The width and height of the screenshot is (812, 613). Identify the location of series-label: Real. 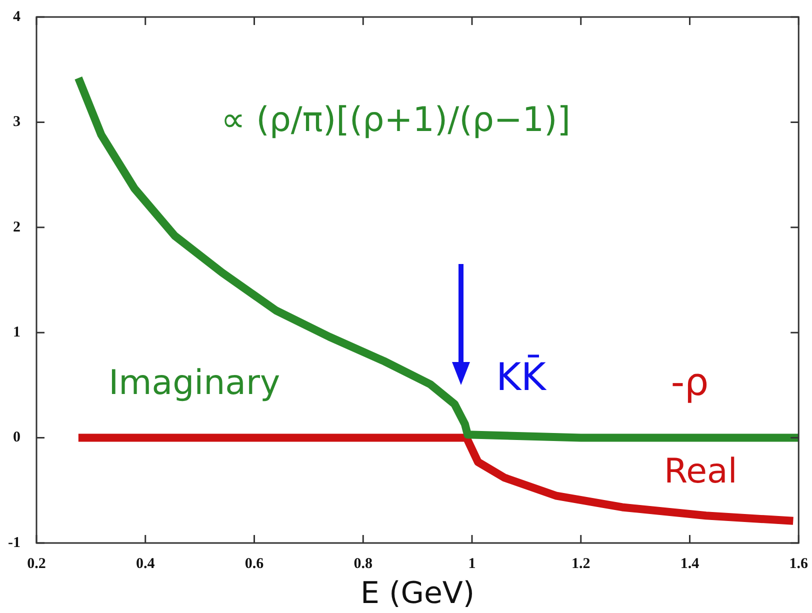
(701, 471).